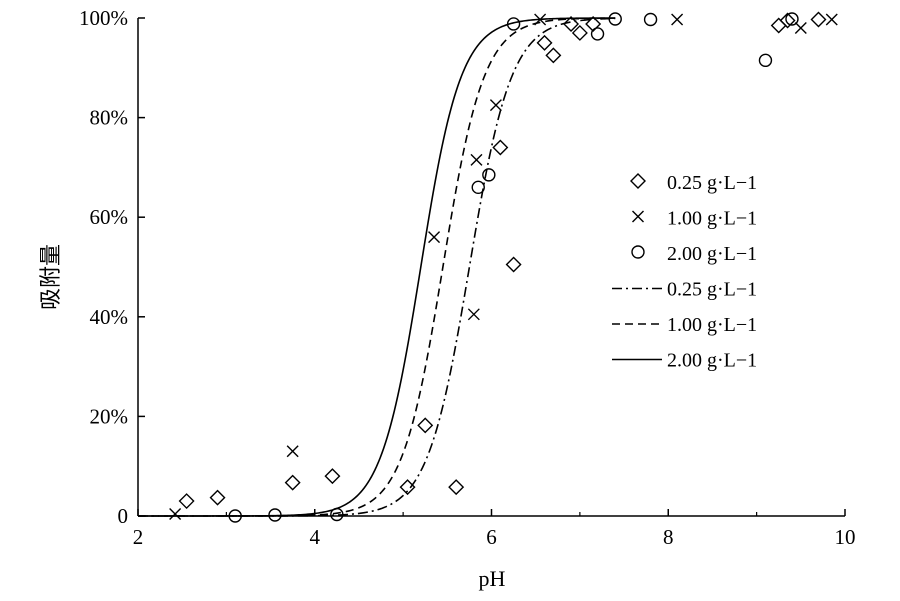 This screenshot has width=900, height=601. I want to click on x-axis-ticks: 2 4 6 8 10, so click(494, 529).